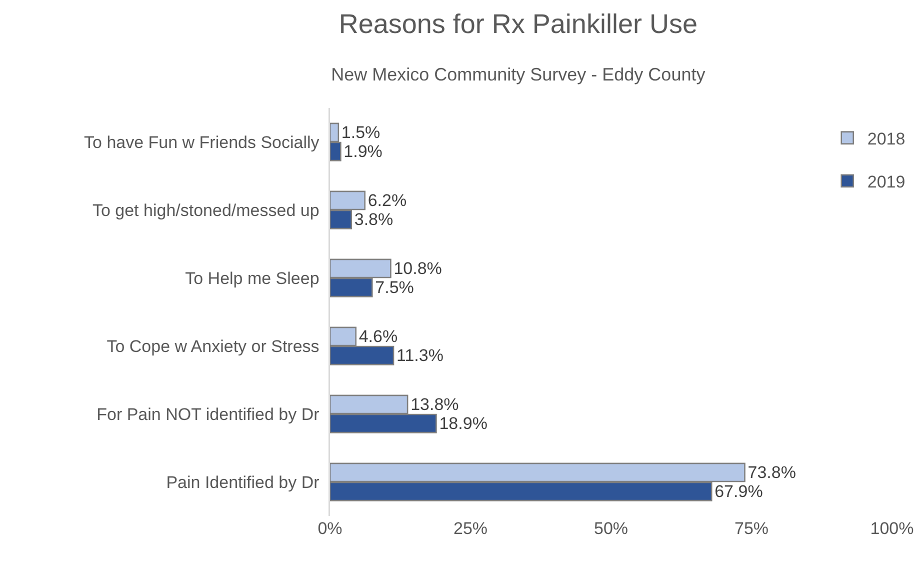 The image size is (922, 561). What do you see at coordinates (363, 152) in the screenshot?
I see `data-label: 1.9%` at bounding box center [363, 152].